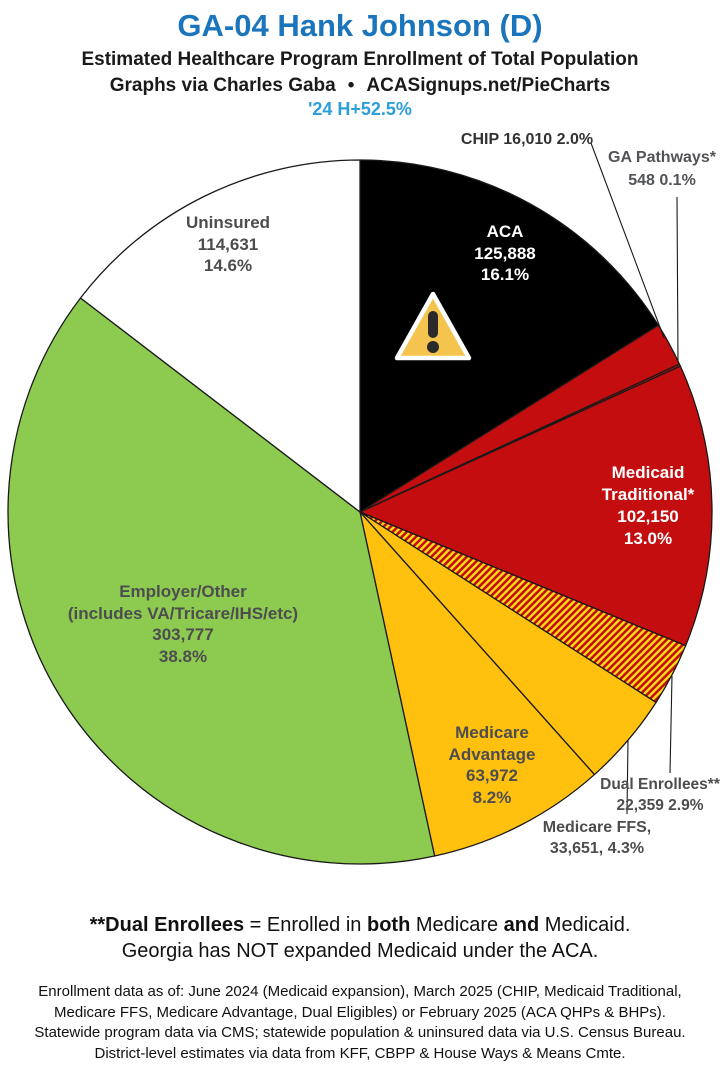 This screenshot has height=1070, width=720. I want to click on pie-slice-medicaid-traditional, so click(536, 506).